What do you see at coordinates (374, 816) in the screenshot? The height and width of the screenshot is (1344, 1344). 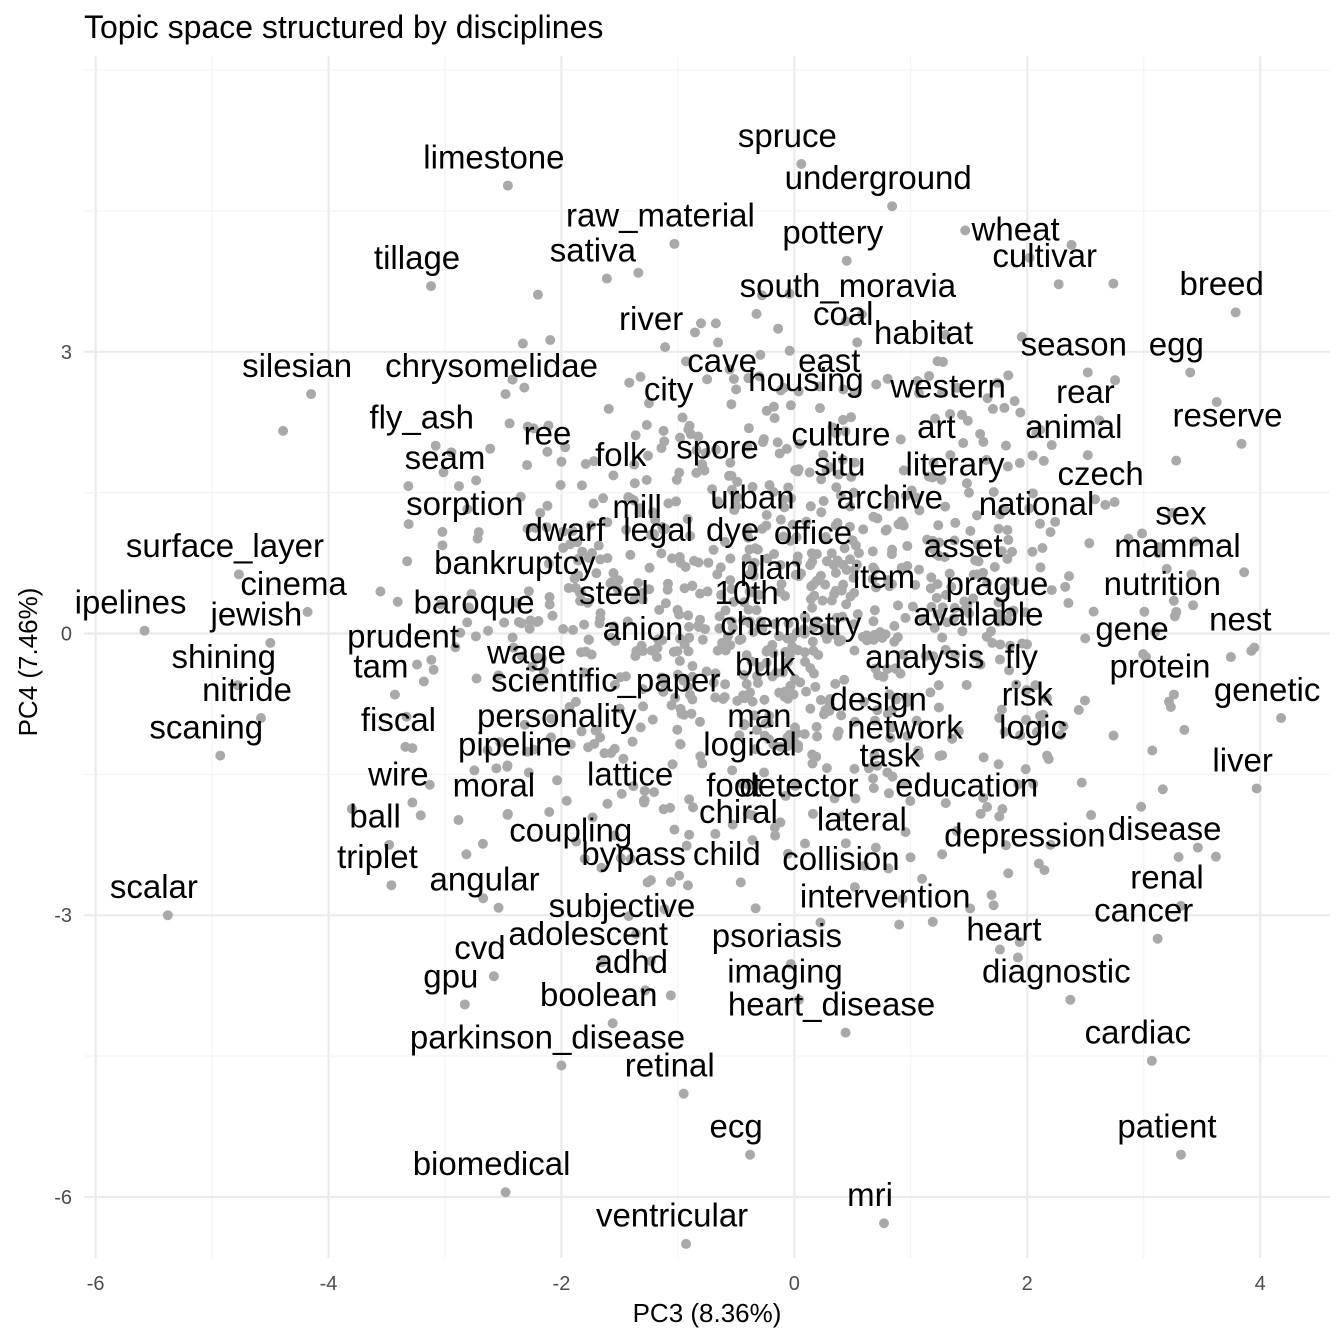 I see `word-label: ball` at bounding box center [374, 816].